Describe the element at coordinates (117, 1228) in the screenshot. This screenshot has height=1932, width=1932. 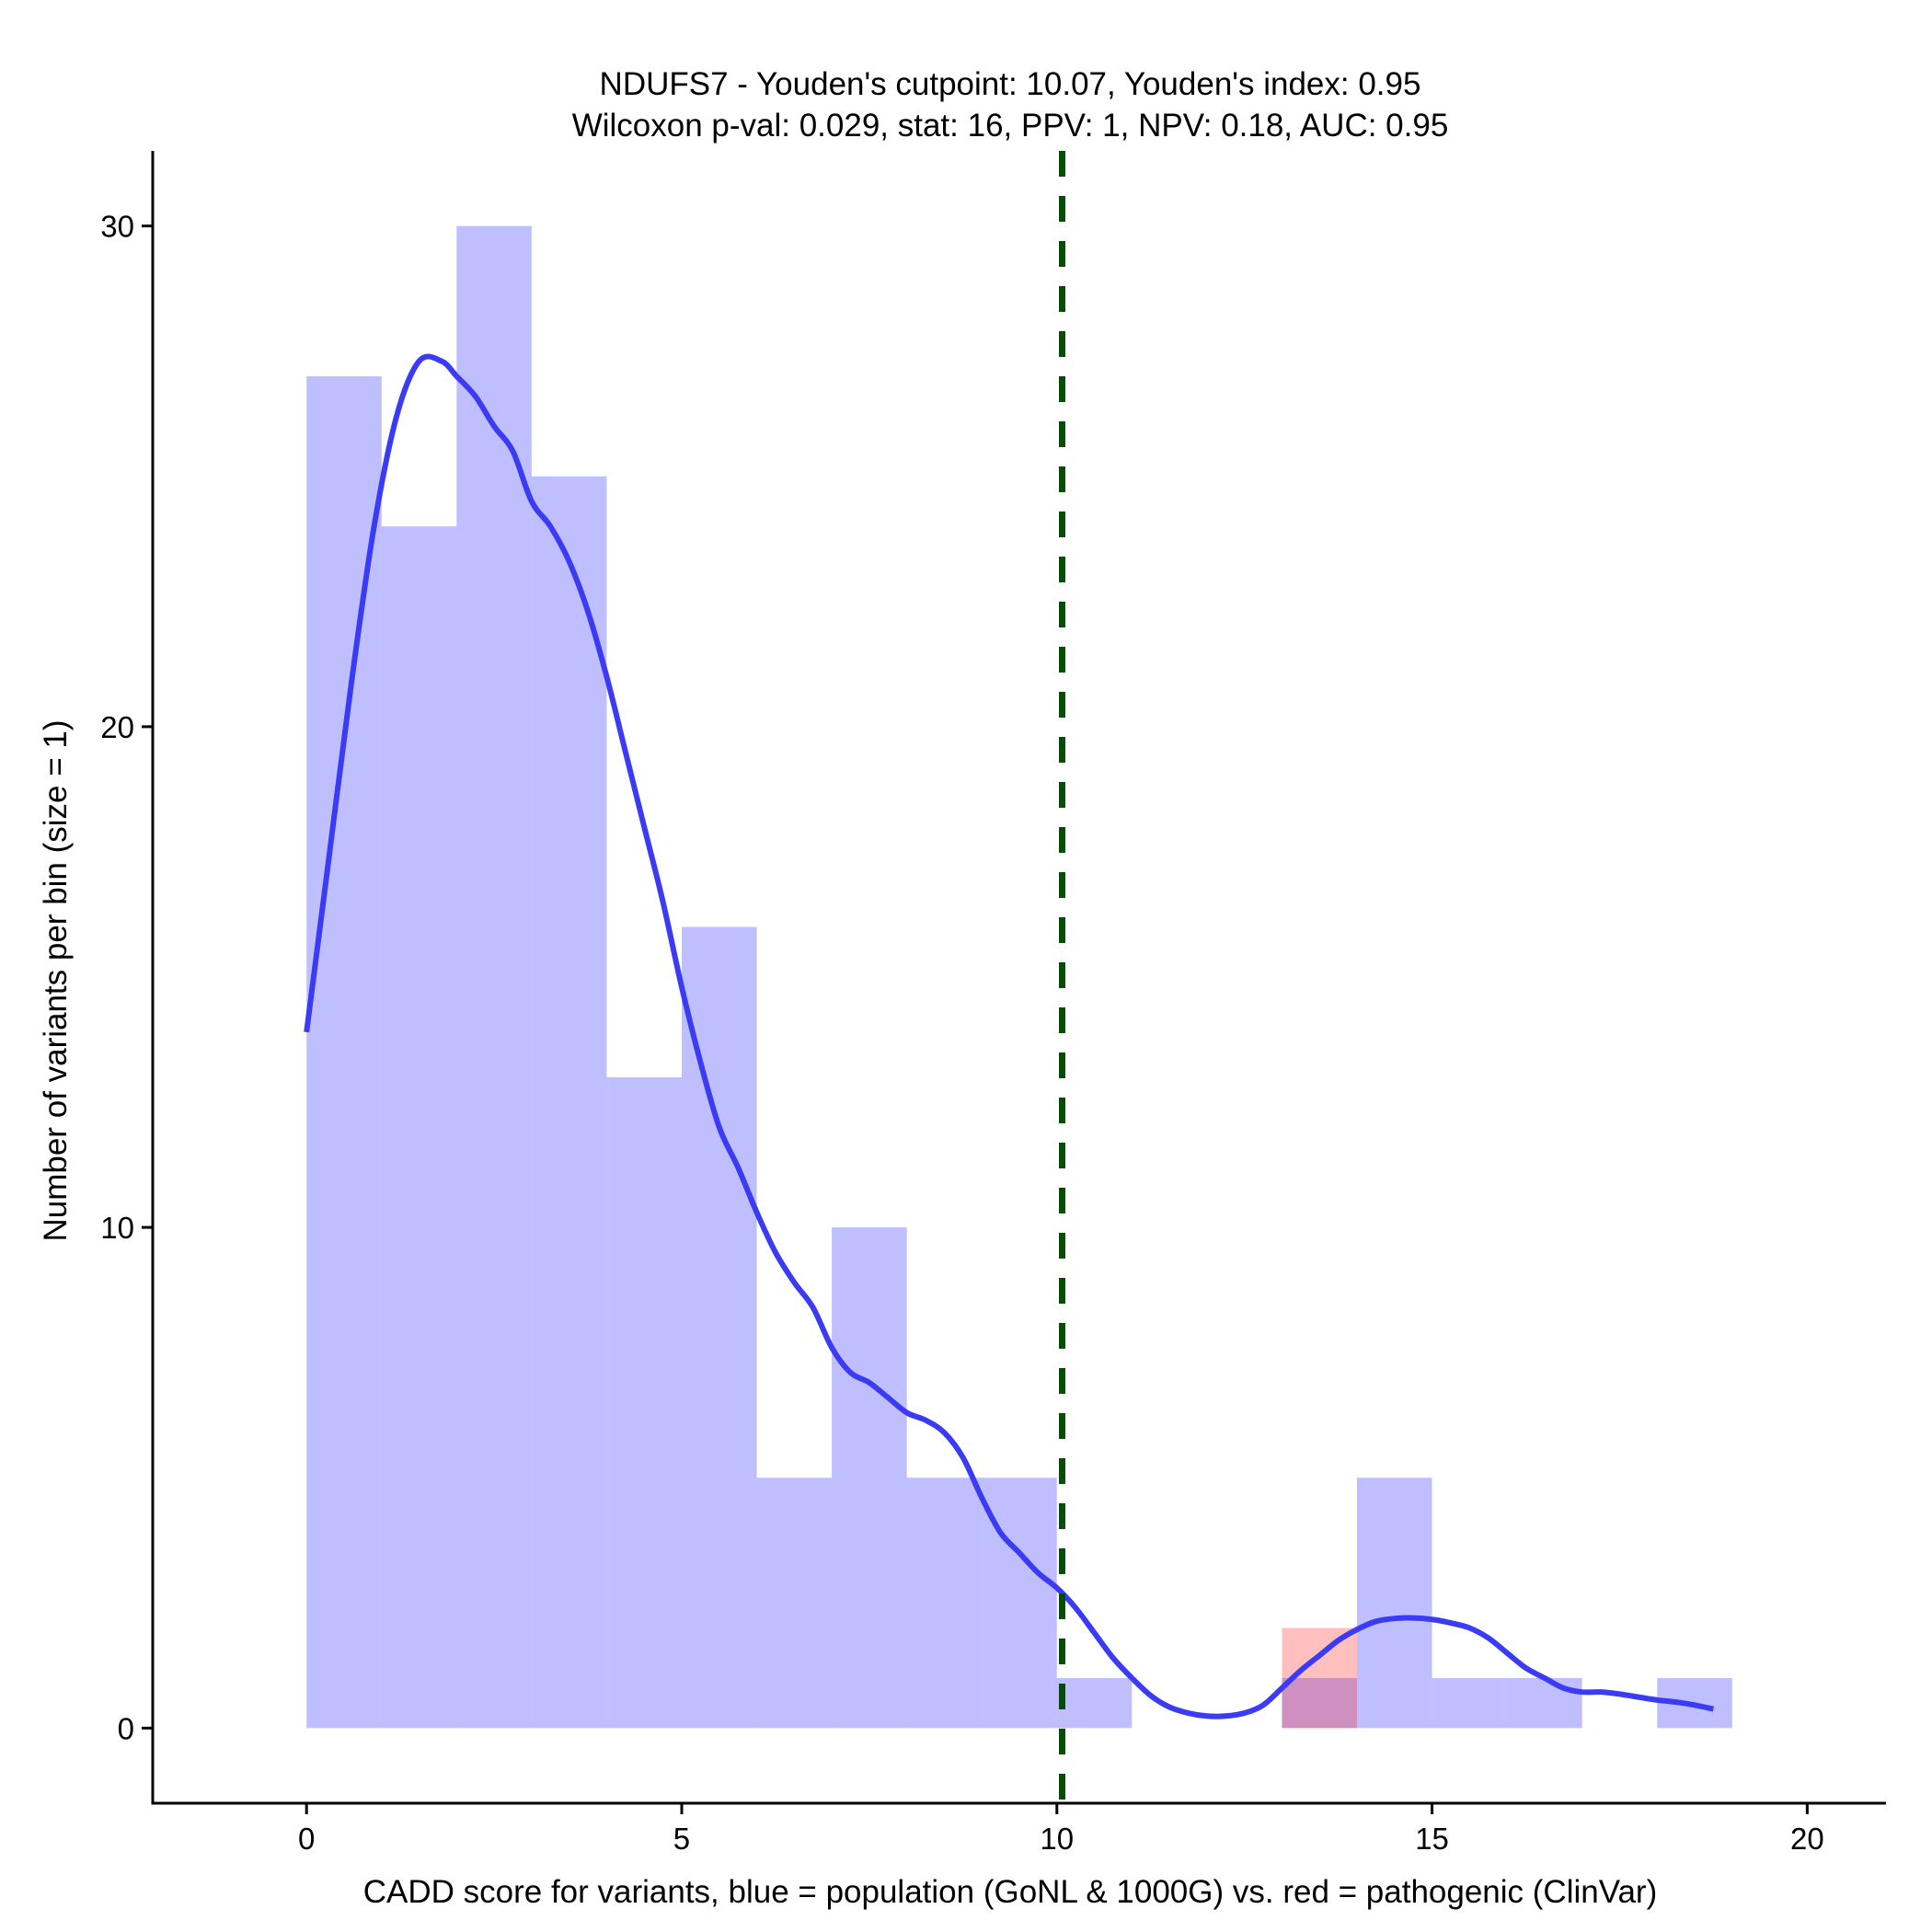
I see `y-tick-label: 10` at that location.